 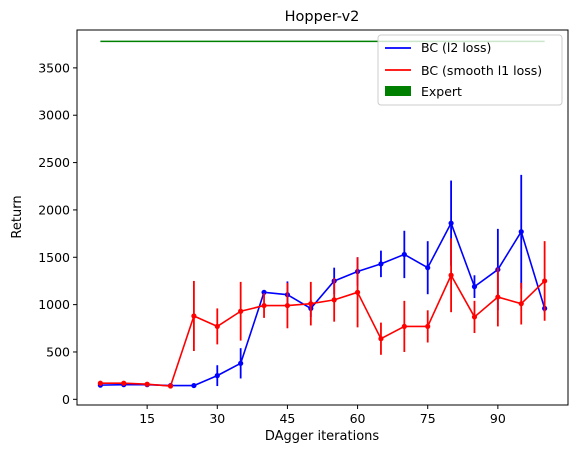 What do you see at coordinates (54, 209) in the screenshot?
I see `y-tick-label: 2000` at bounding box center [54, 209].